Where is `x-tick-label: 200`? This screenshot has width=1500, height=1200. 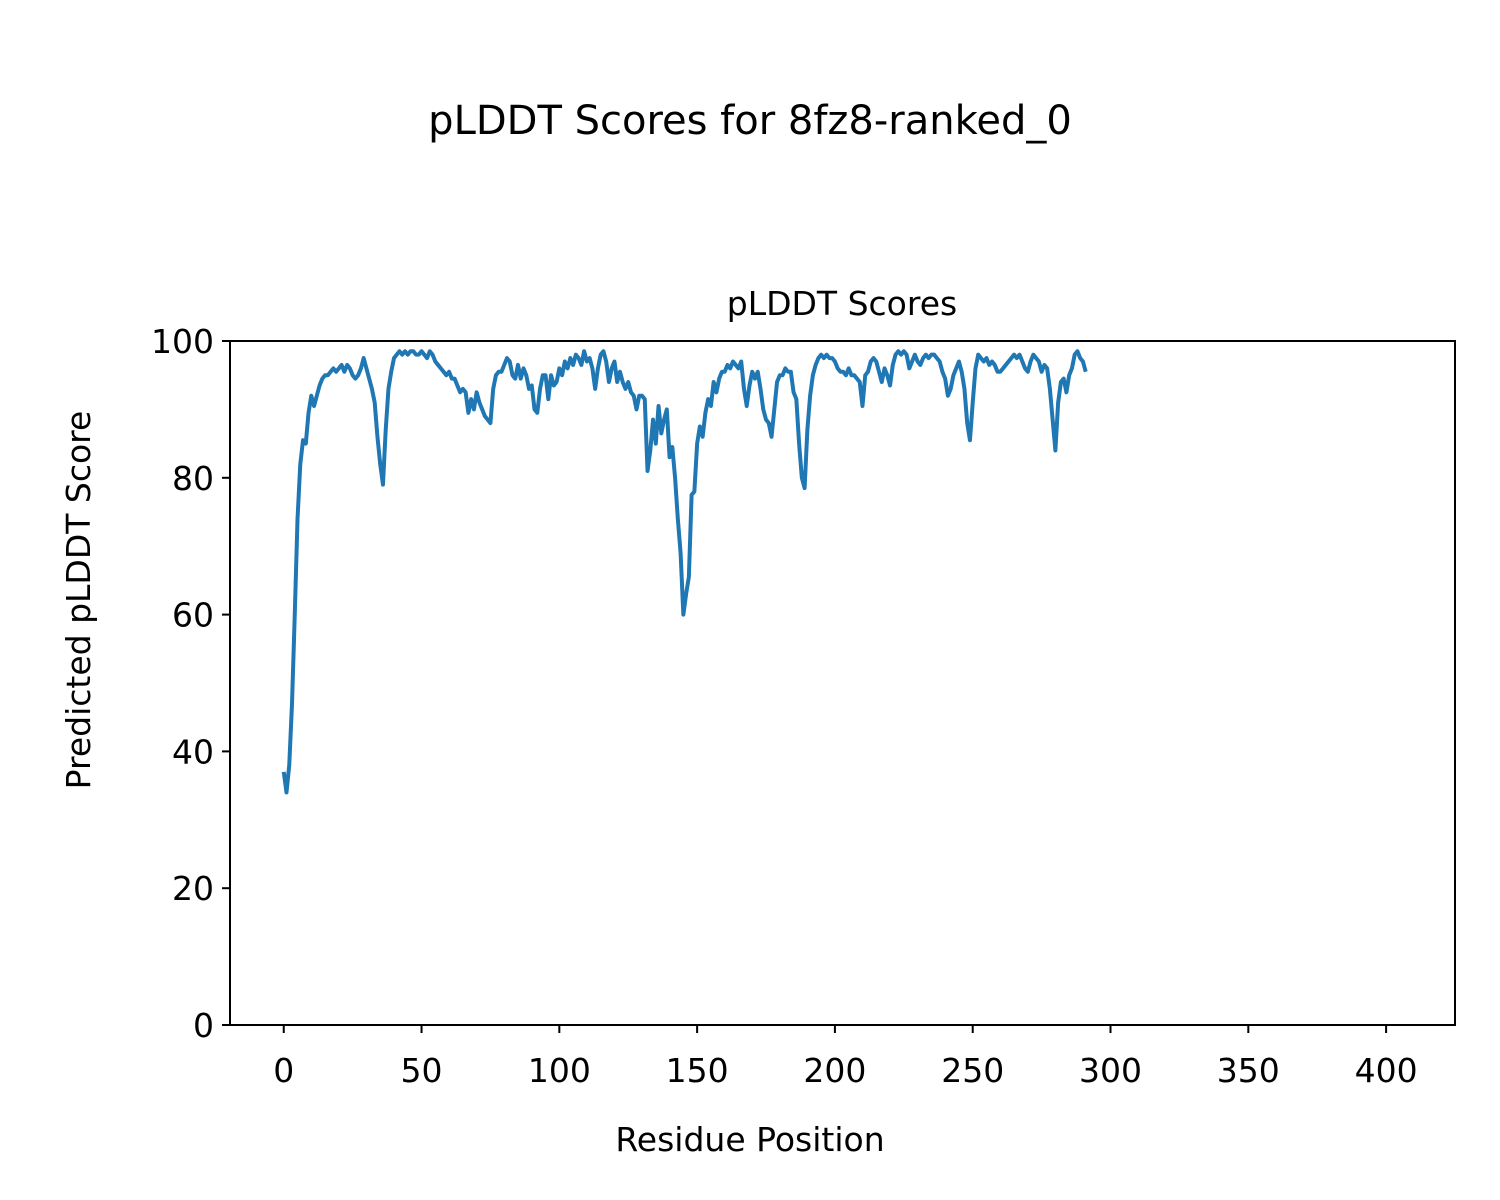 x-tick-label: 200 is located at coordinates (834, 1070).